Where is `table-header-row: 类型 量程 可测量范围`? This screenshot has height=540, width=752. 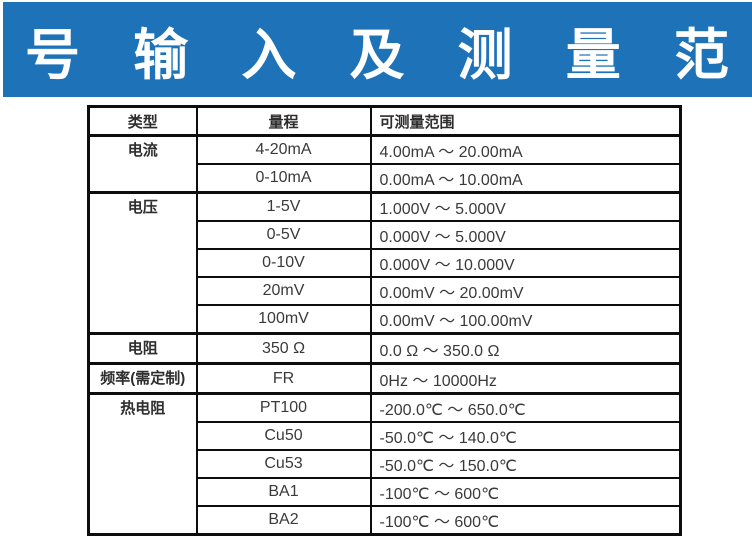
table-header-row: 类型 量程 可测量范围 is located at coordinates (384, 121).